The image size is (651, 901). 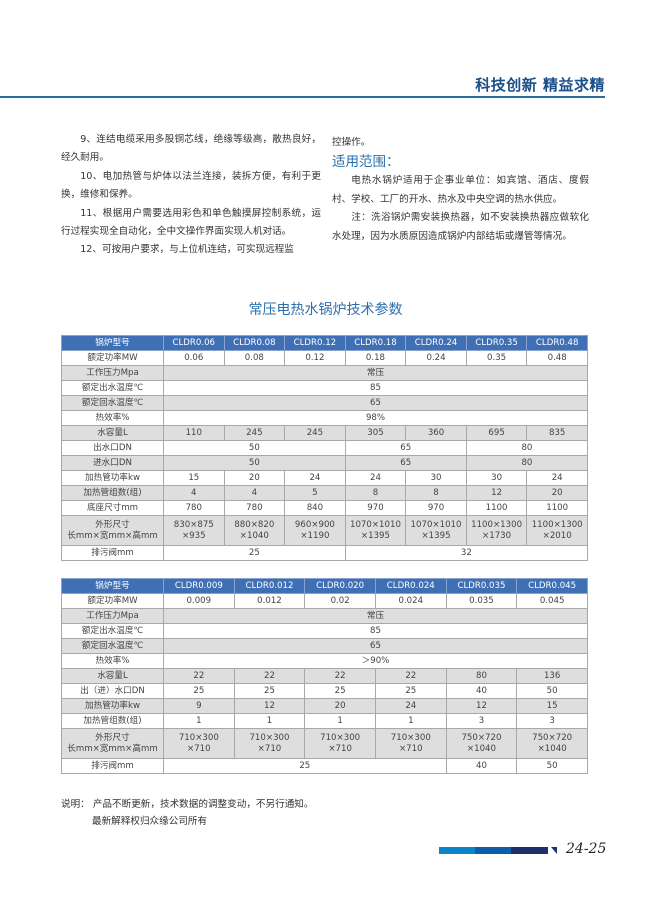 I want to click on triangle-icon, so click(x=554, y=850).